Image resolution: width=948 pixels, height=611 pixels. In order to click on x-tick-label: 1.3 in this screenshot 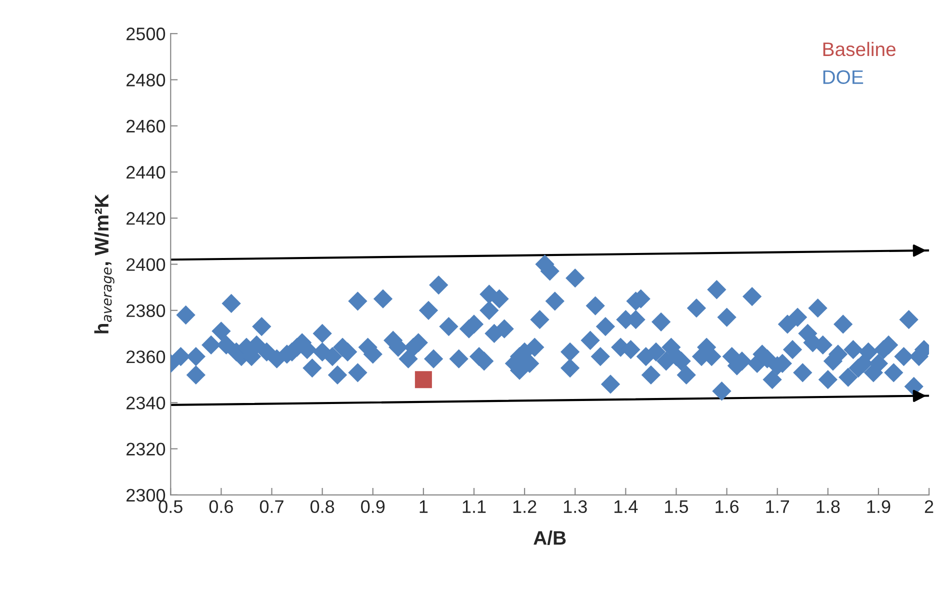, I will do `click(575, 507)`.